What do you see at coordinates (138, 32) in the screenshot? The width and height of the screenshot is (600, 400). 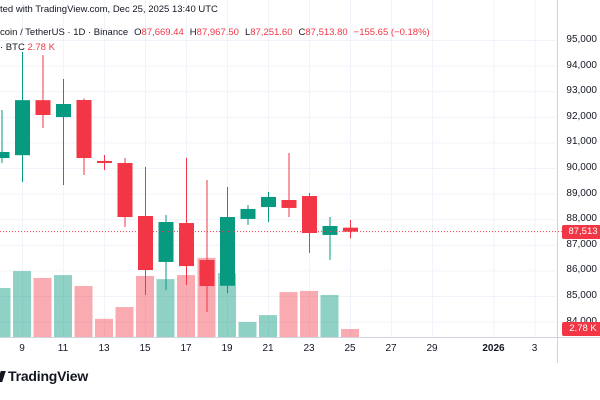 I see `ohlc-open-key: O` at bounding box center [138, 32].